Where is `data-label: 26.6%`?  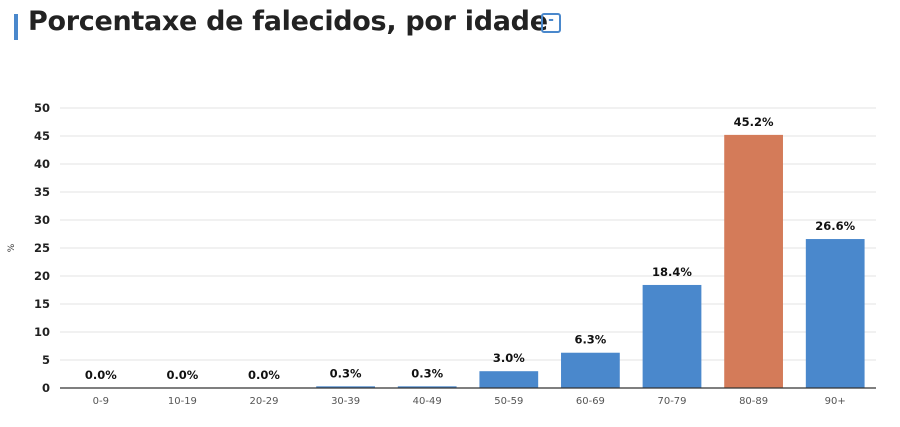 data-label: 26.6% is located at coordinates (835, 226).